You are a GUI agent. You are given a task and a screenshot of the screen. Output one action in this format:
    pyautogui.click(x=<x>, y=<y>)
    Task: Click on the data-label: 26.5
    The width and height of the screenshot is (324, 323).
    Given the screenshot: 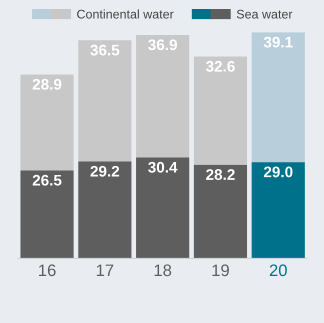 What is the action you would take?
    pyautogui.click(x=47, y=180)
    